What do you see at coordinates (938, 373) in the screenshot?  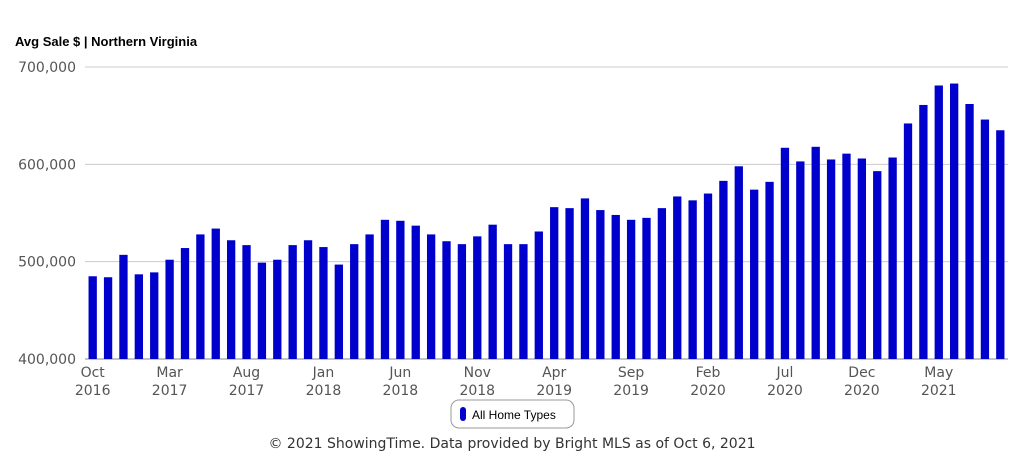 I see `x-tick-label-line: May` at bounding box center [938, 373].